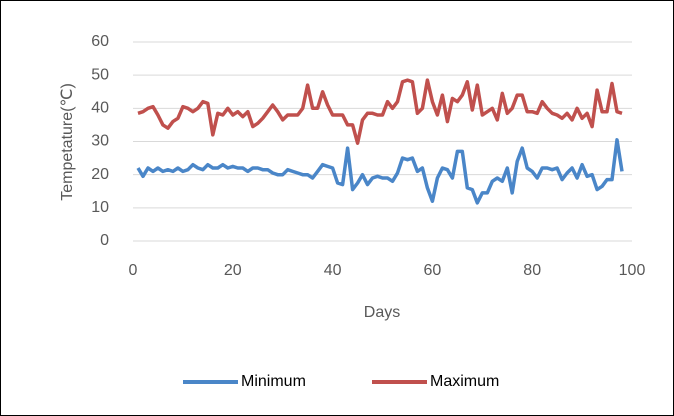 The image size is (674, 416). What do you see at coordinates (100, 41) in the screenshot?
I see `y-tick-label: 60` at bounding box center [100, 41].